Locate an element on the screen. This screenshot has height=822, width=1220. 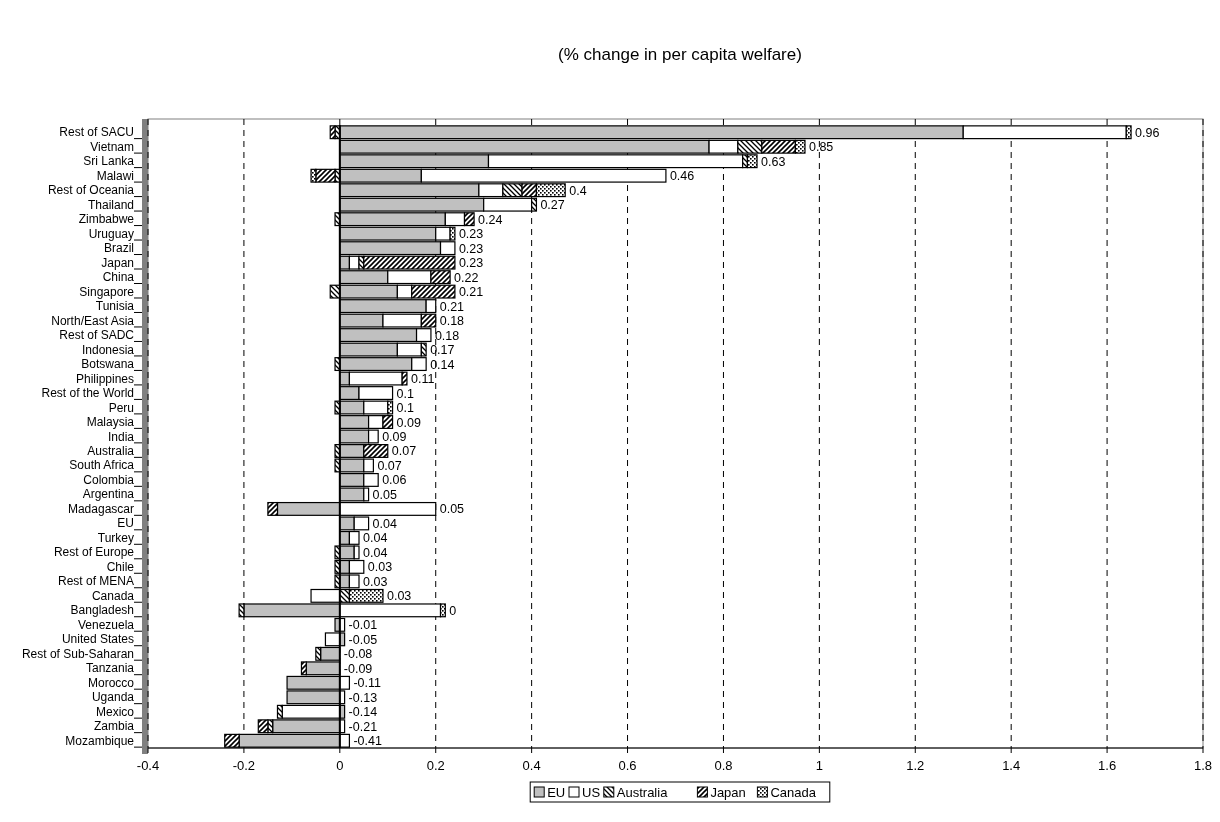
annotation: 0.22 is located at coordinates (466, 277).